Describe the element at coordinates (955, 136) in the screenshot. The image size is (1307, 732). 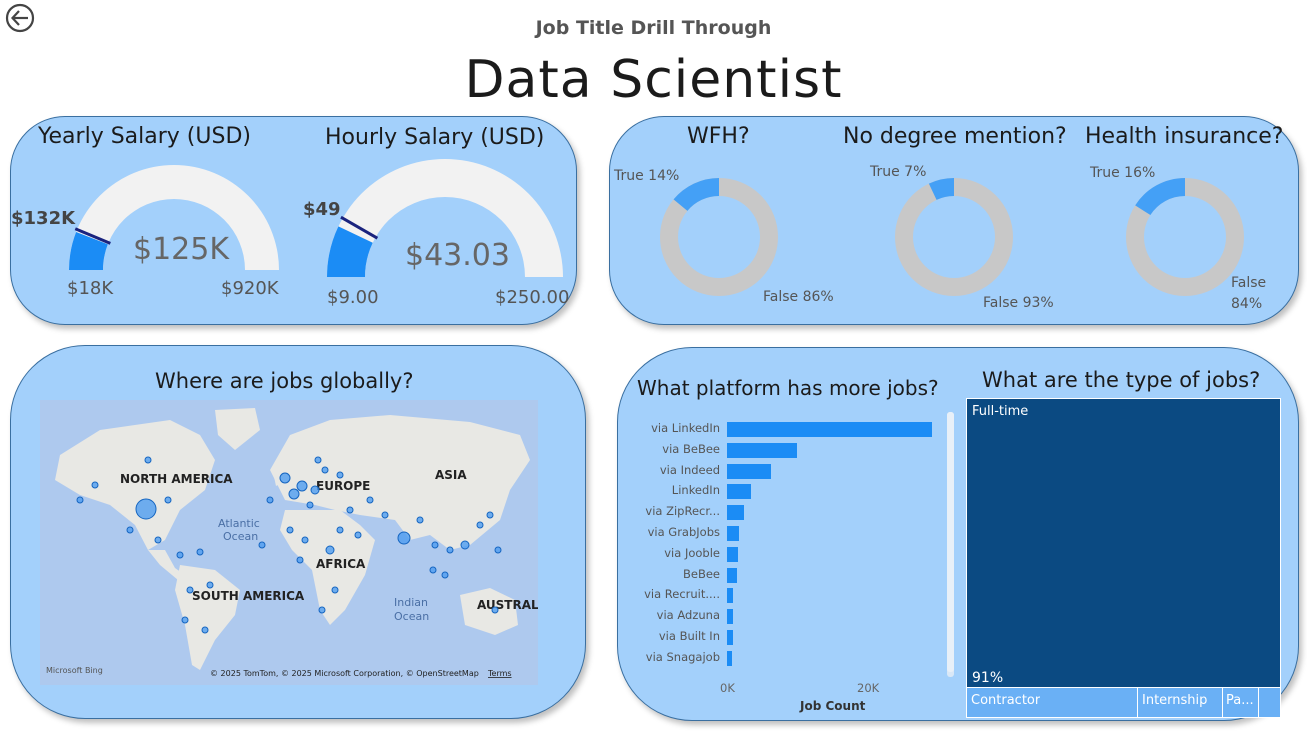
I see `no-degree-title: No degree mention?` at that location.